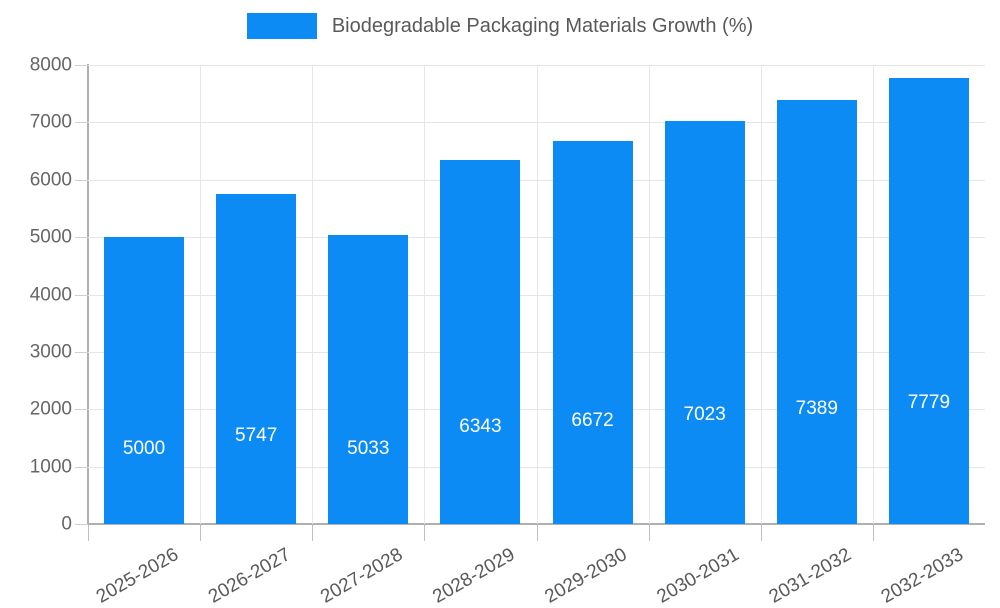  I want to click on x-tick-label: 2032-2033, so click(922, 576).